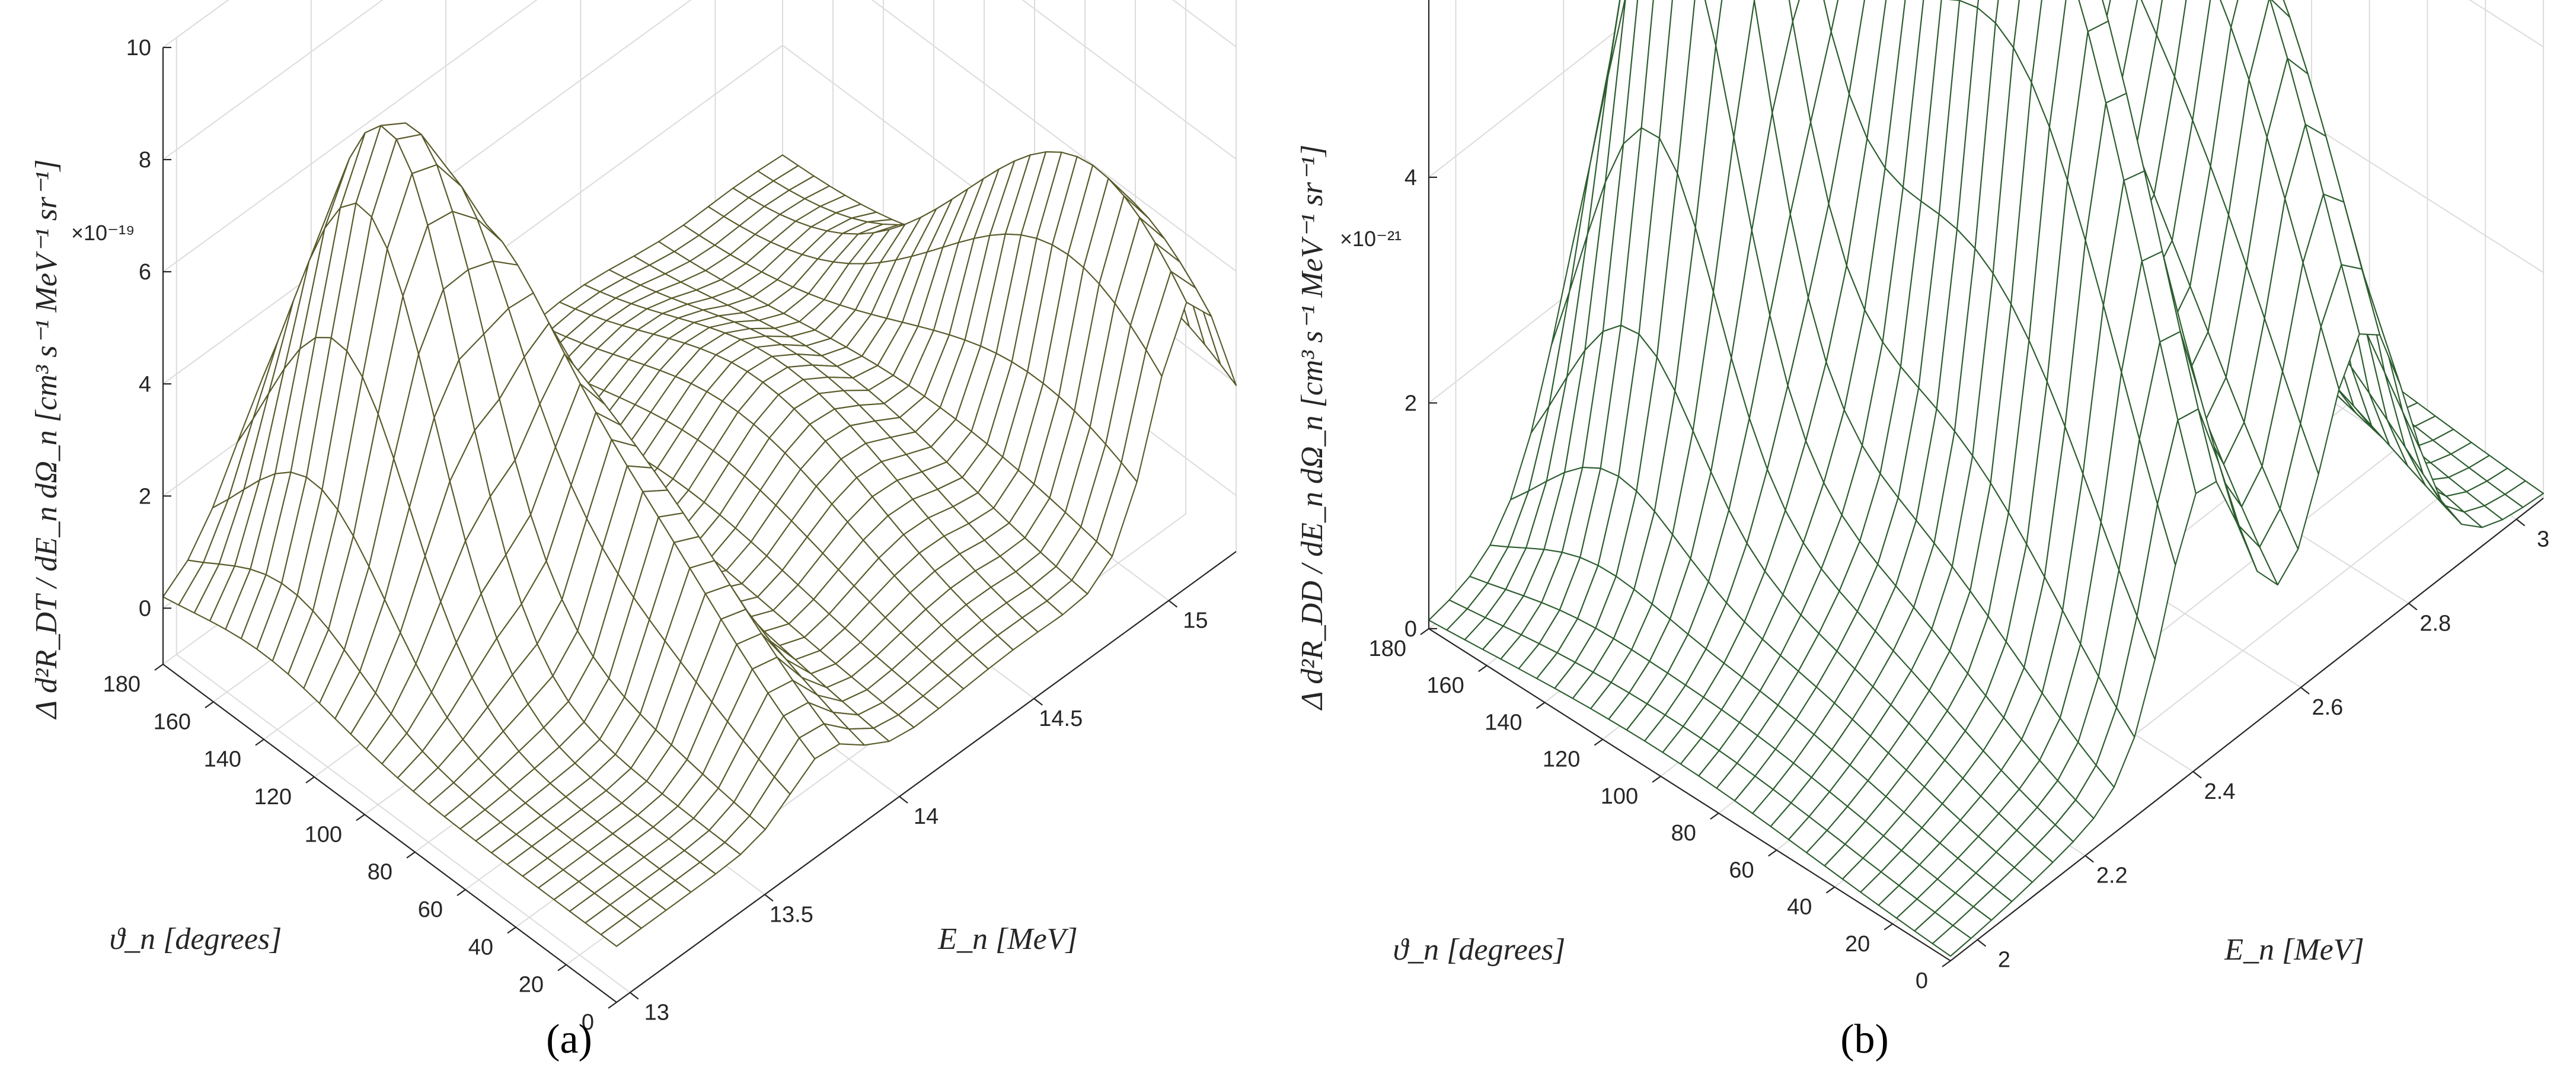 The image size is (2576, 1080). What do you see at coordinates (1864, 1039) in the screenshot?
I see `panel-label: (b)` at bounding box center [1864, 1039].